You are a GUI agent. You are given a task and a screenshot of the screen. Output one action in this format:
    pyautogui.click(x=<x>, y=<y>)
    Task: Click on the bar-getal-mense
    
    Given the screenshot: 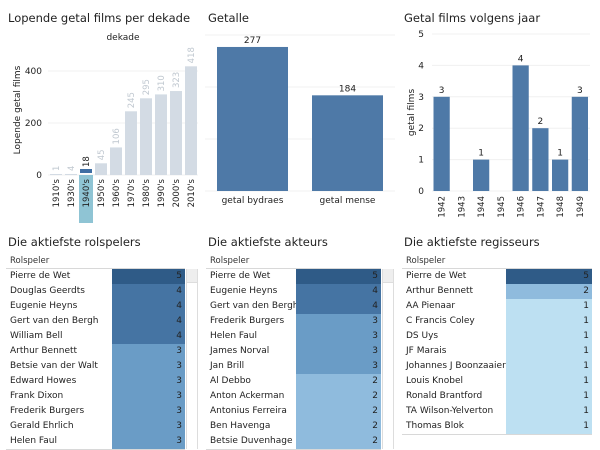 What is the action you would take?
    pyautogui.click(x=347, y=143)
    